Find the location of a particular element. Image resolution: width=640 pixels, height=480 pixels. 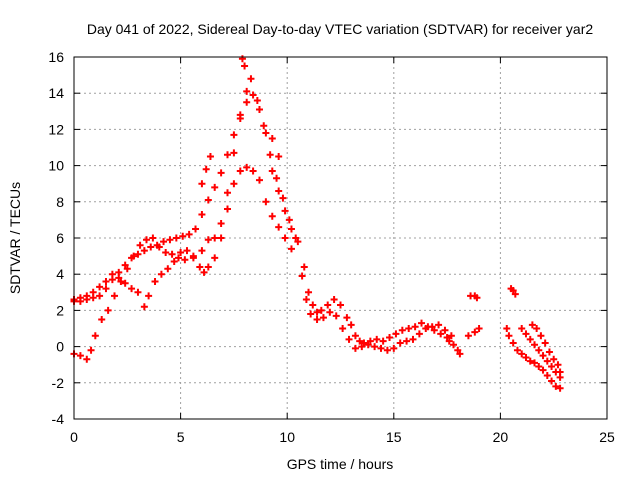

y-tick-label: 6 is located at coordinates (60, 238).